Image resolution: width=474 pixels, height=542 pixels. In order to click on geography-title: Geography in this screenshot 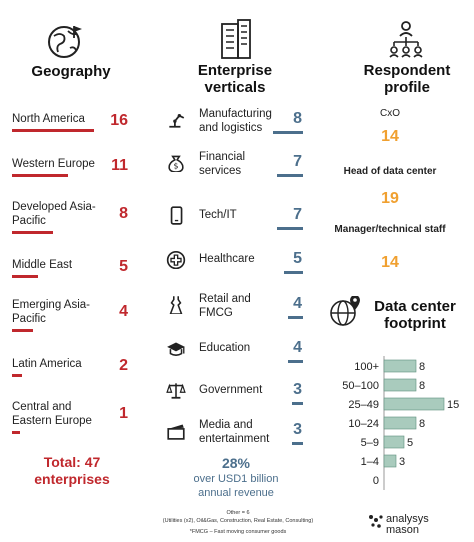, I will do `click(71, 71)`.